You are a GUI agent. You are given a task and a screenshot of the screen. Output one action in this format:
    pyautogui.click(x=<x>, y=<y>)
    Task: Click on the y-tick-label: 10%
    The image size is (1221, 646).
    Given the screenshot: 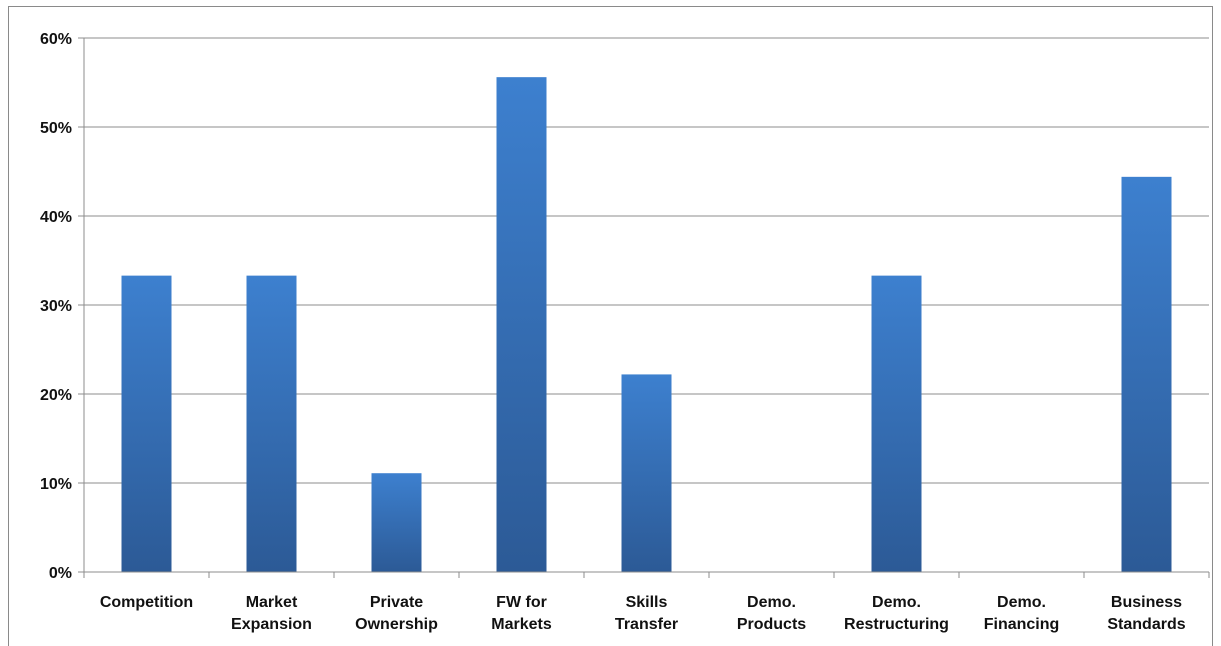 What is the action you would take?
    pyautogui.click(x=56, y=484)
    